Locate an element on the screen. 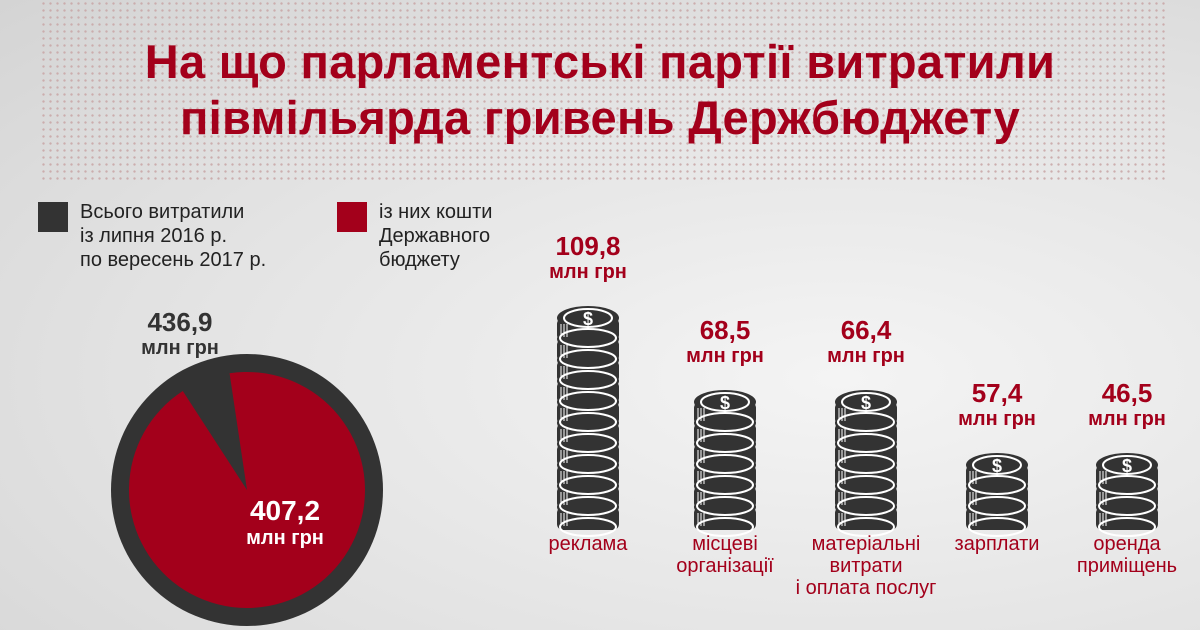 Image resolution: width=1200 pixels, height=630 pixels. coin-stack-4: $ is located at coordinates (1127, 495).